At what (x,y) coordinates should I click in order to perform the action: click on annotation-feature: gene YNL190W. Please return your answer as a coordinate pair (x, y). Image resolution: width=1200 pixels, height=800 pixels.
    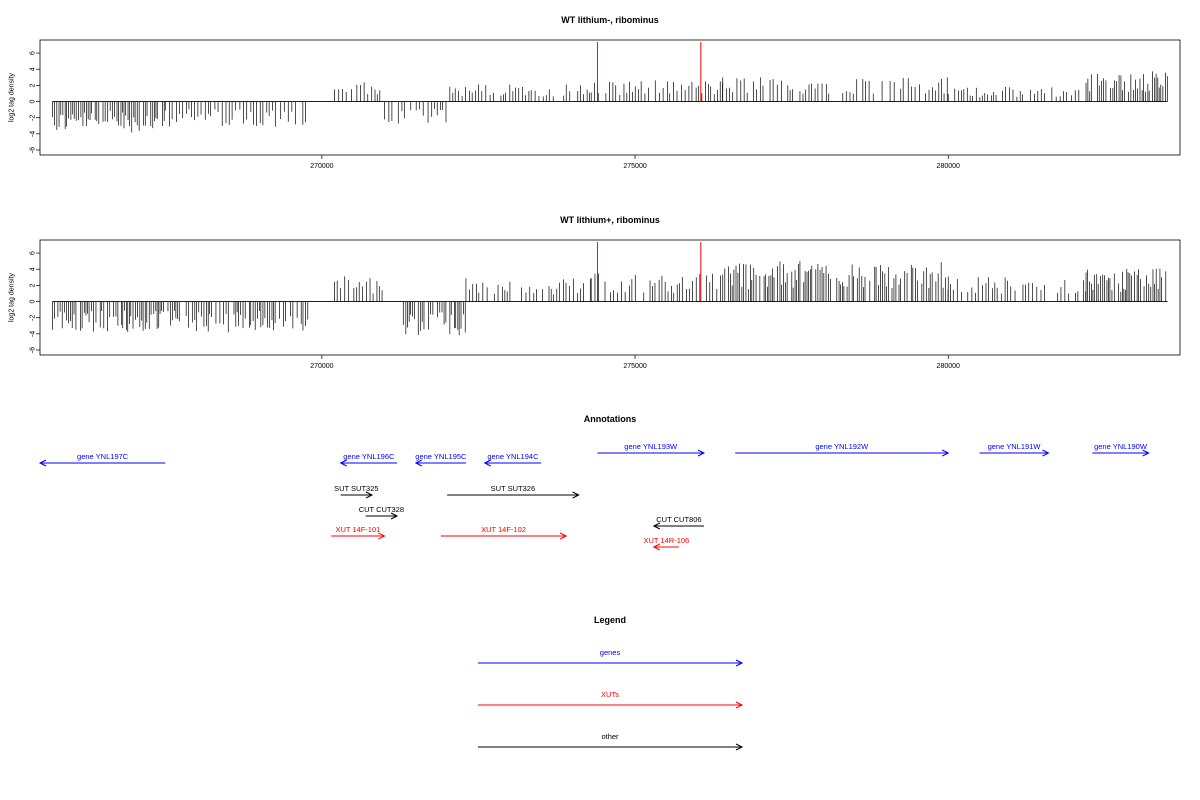
    Looking at the image, I should click on (1121, 449).